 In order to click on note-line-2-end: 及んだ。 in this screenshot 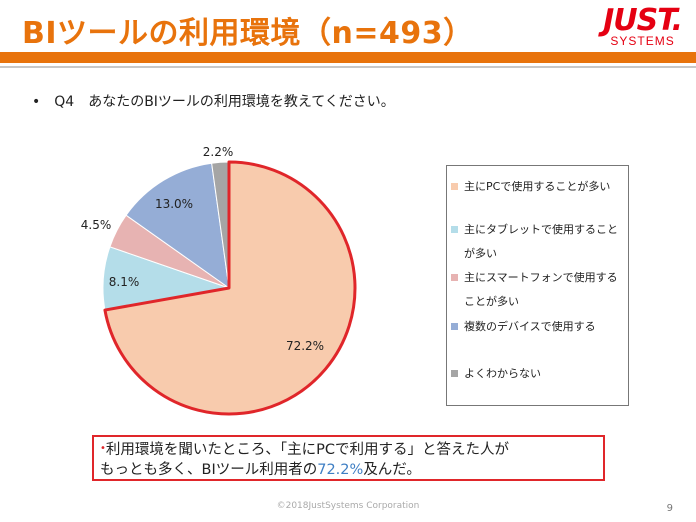, I will do `click(392, 470)`.